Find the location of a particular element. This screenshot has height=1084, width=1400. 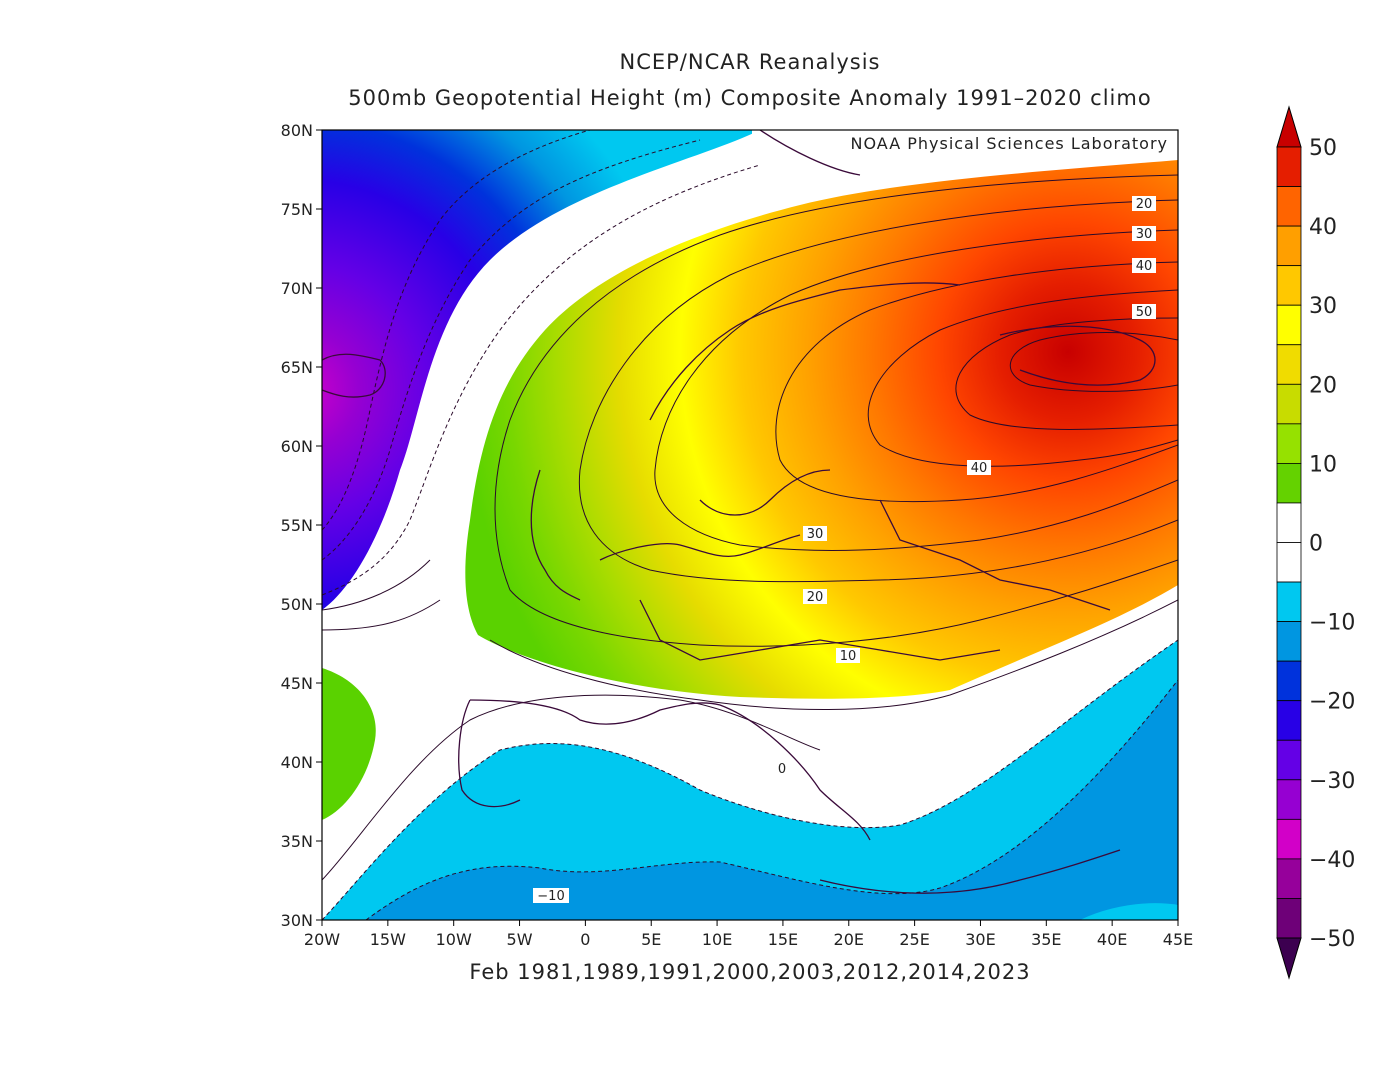

lon-tick-label: 30E is located at coordinates (980, 939).